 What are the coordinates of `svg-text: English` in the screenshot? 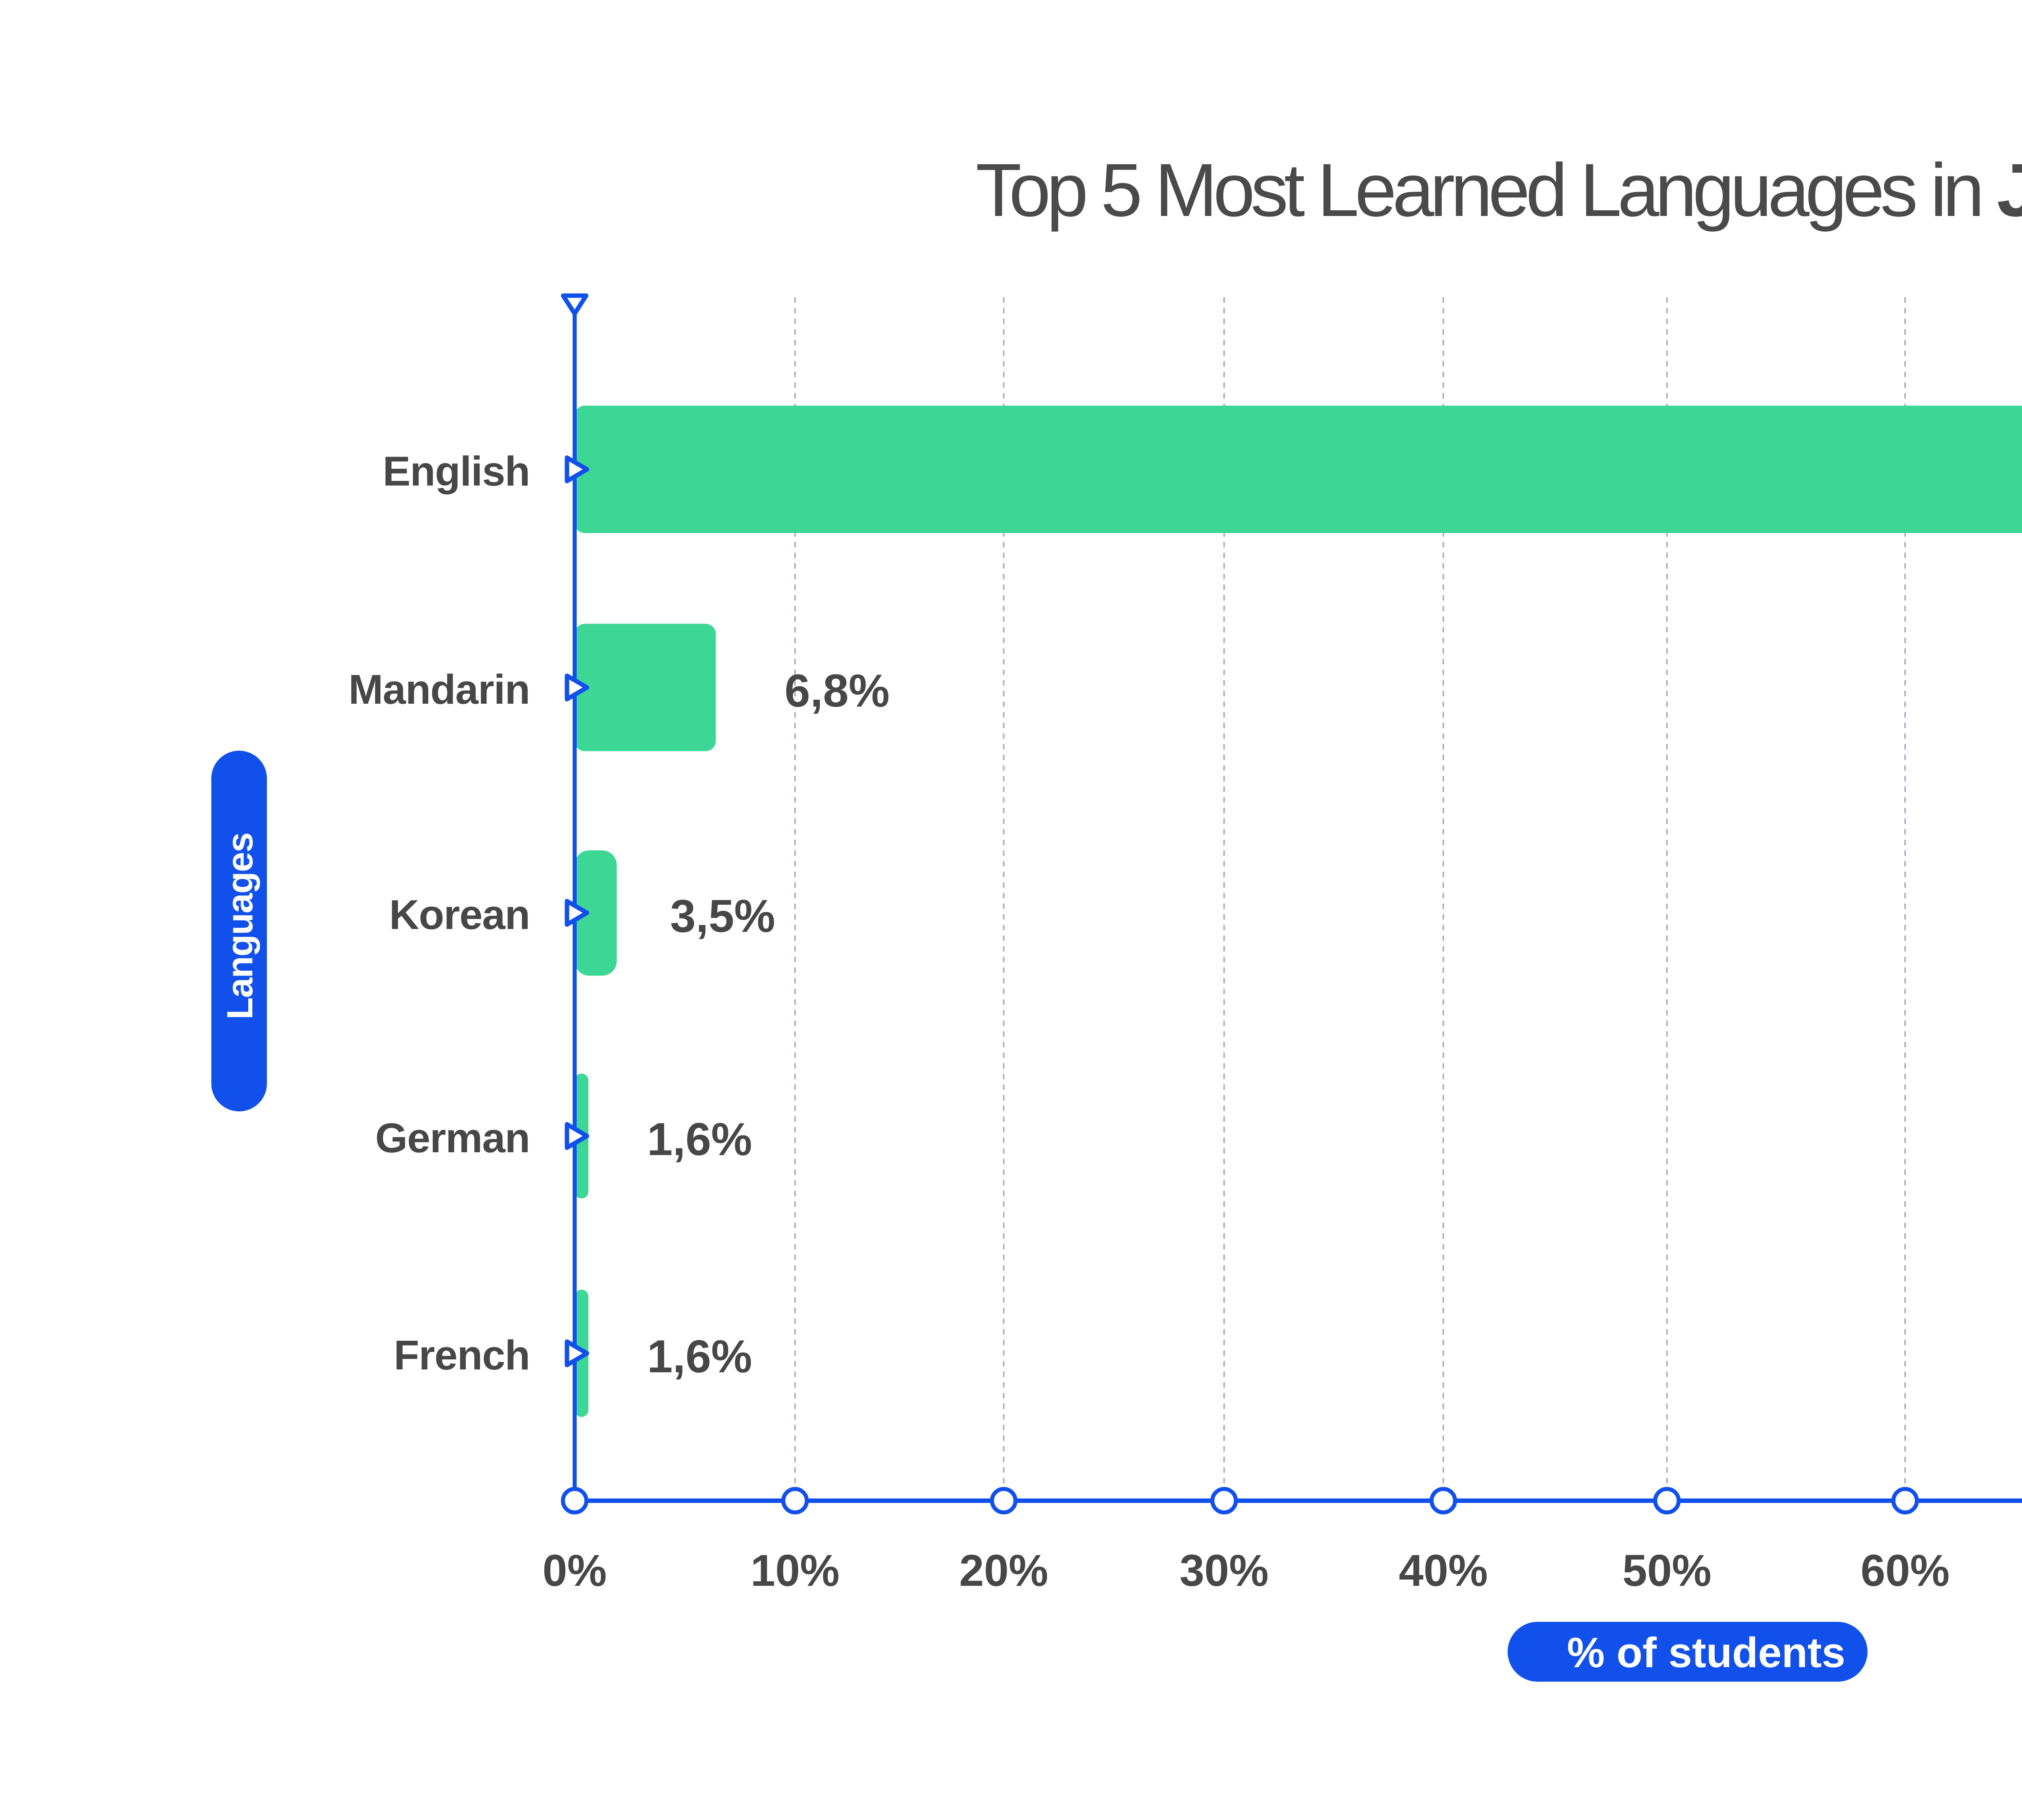 It's located at (456, 471).